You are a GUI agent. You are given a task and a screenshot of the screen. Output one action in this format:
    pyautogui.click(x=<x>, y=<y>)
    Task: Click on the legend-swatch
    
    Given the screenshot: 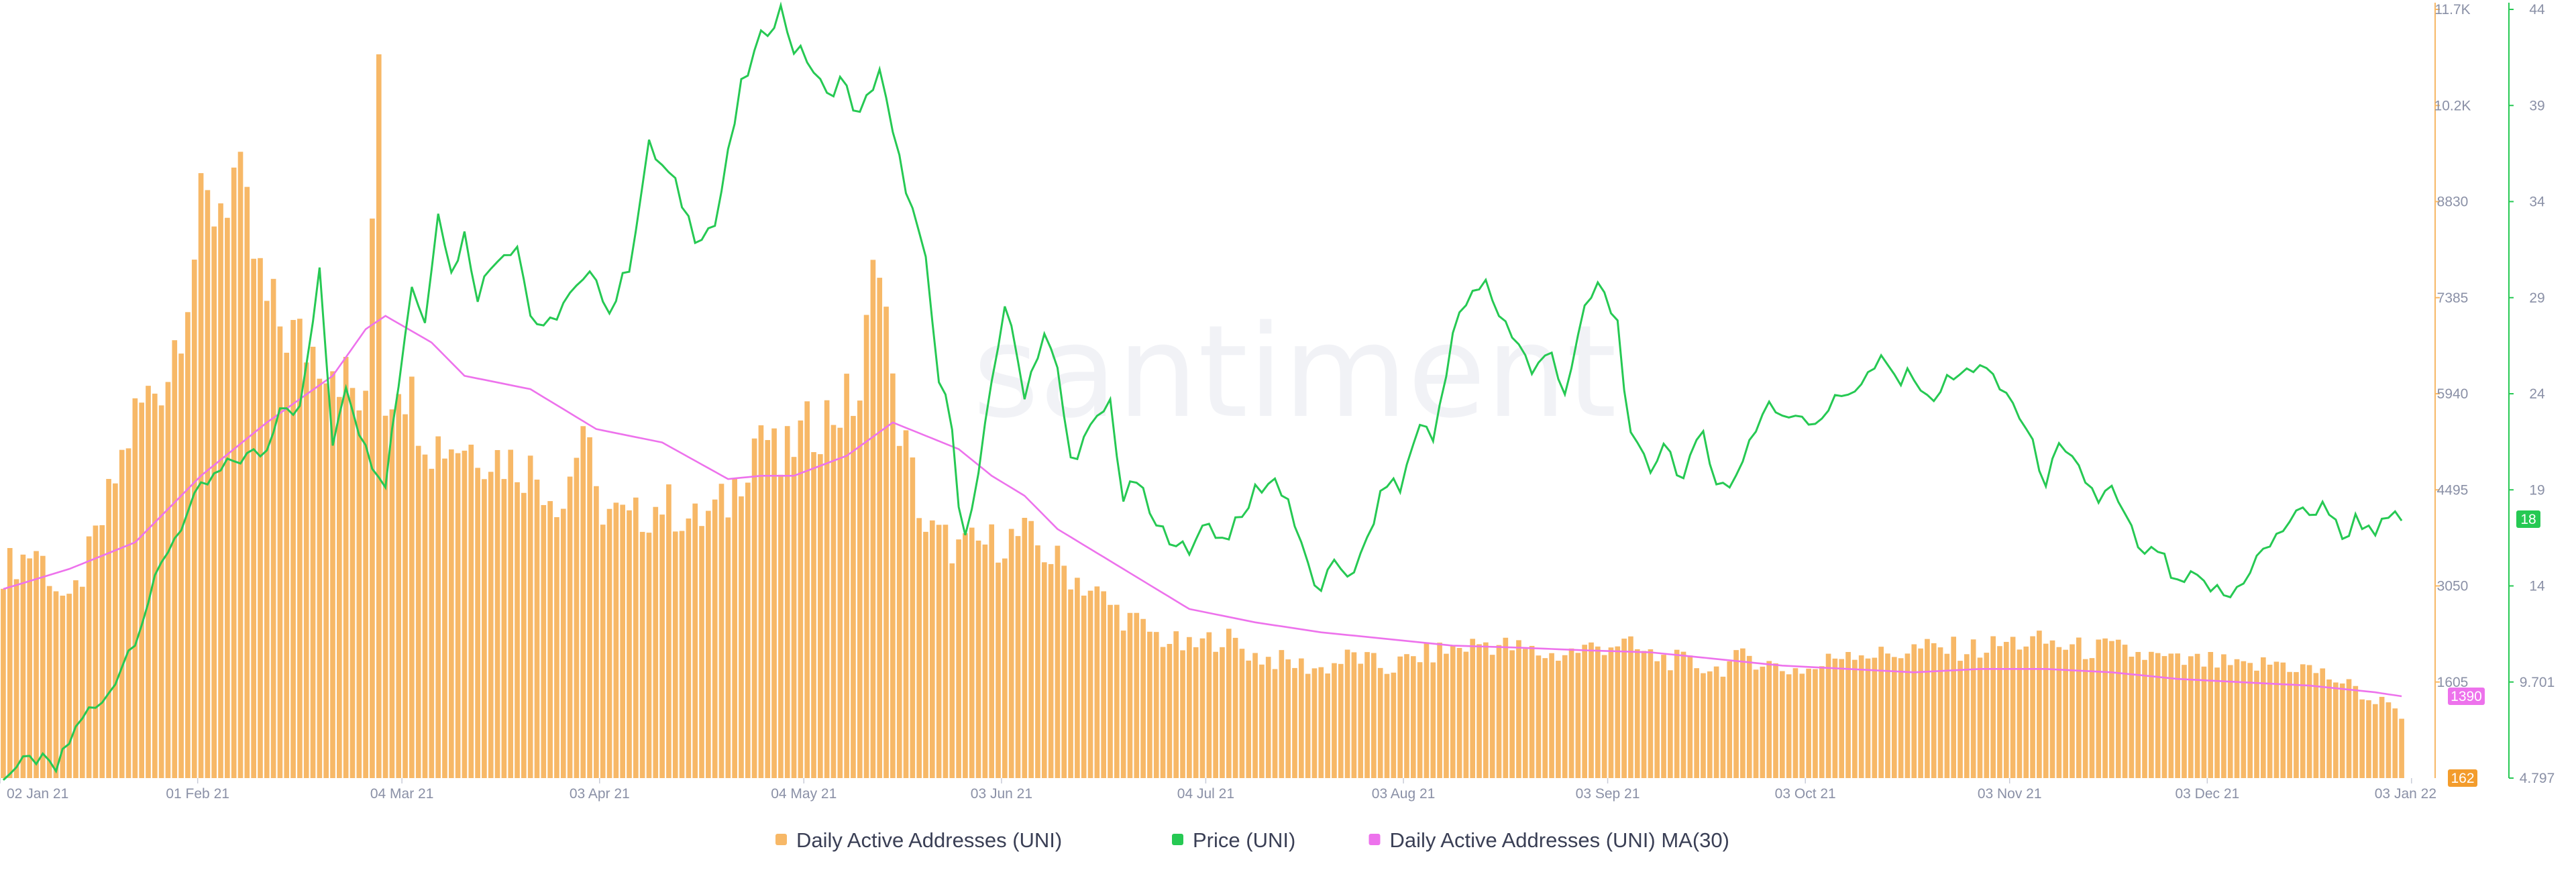 What is the action you would take?
    pyautogui.click(x=1374, y=839)
    